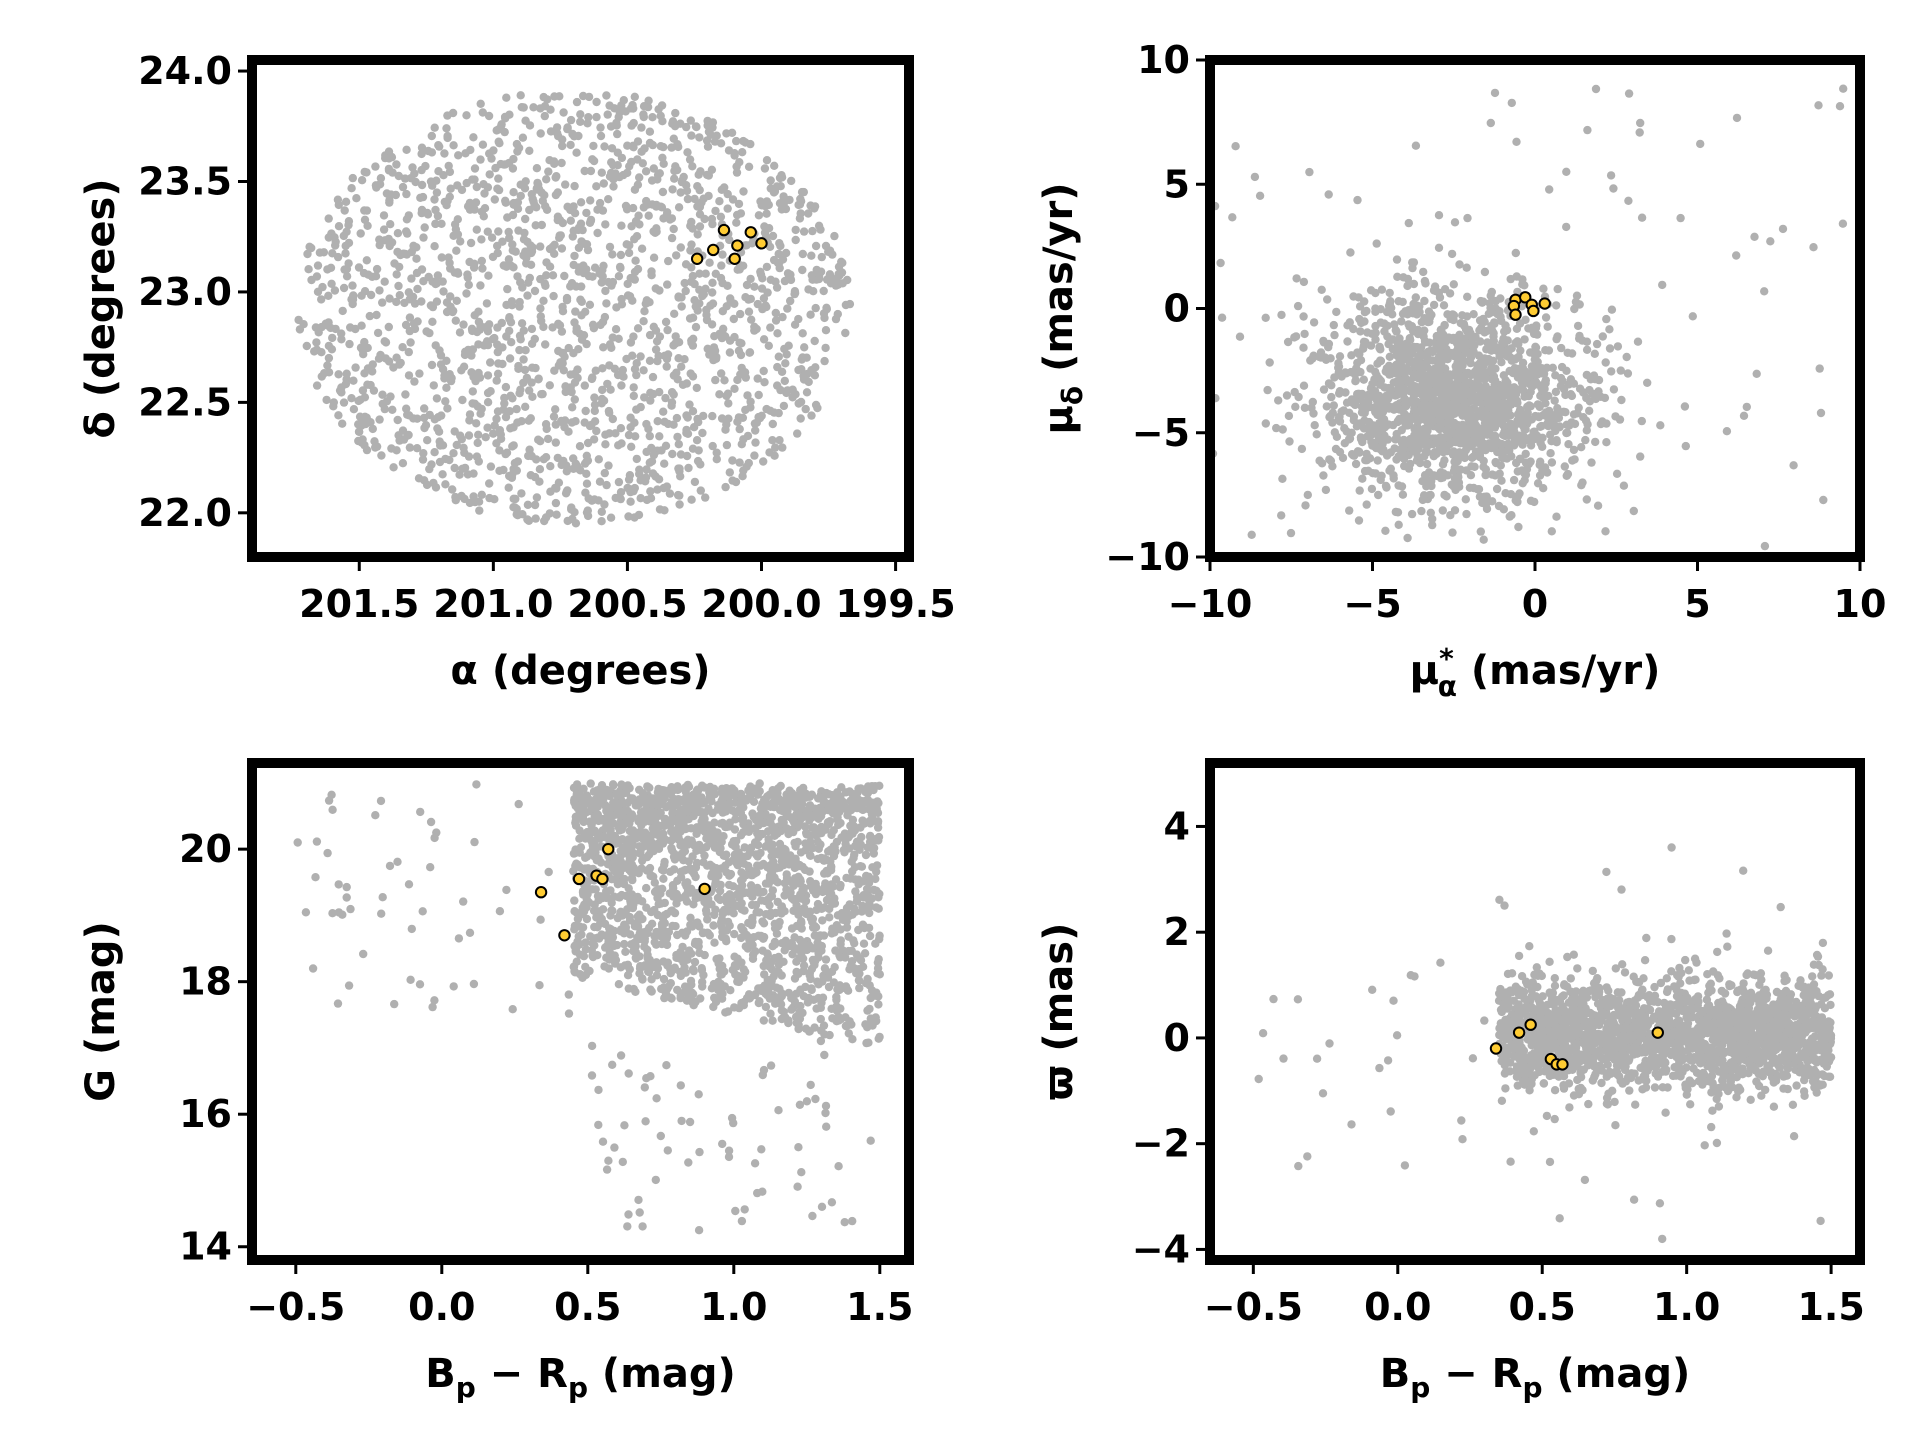 The width and height of the screenshot is (1920, 1440). What do you see at coordinates (737, 245) in the screenshot?
I see `member-star-point` at bounding box center [737, 245].